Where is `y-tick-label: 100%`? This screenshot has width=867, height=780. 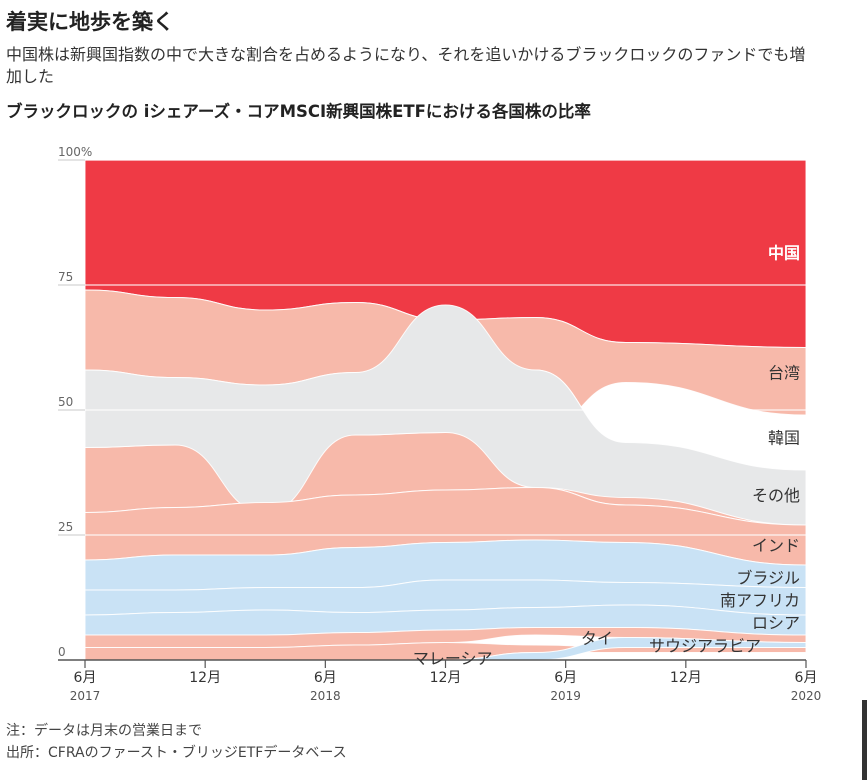 y-tick-label: 100% is located at coordinates (75, 152).